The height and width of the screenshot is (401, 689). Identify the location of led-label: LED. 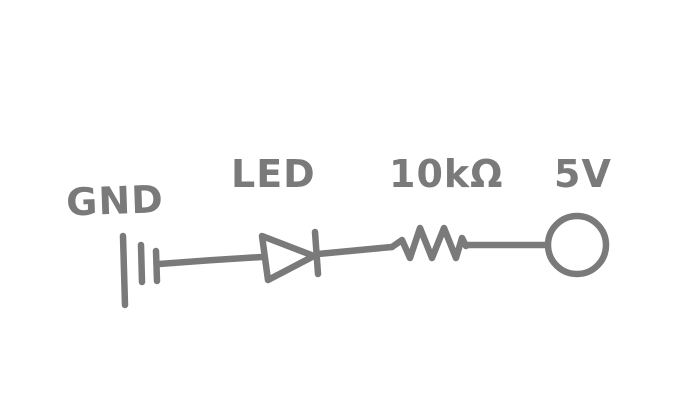
(273, 174).